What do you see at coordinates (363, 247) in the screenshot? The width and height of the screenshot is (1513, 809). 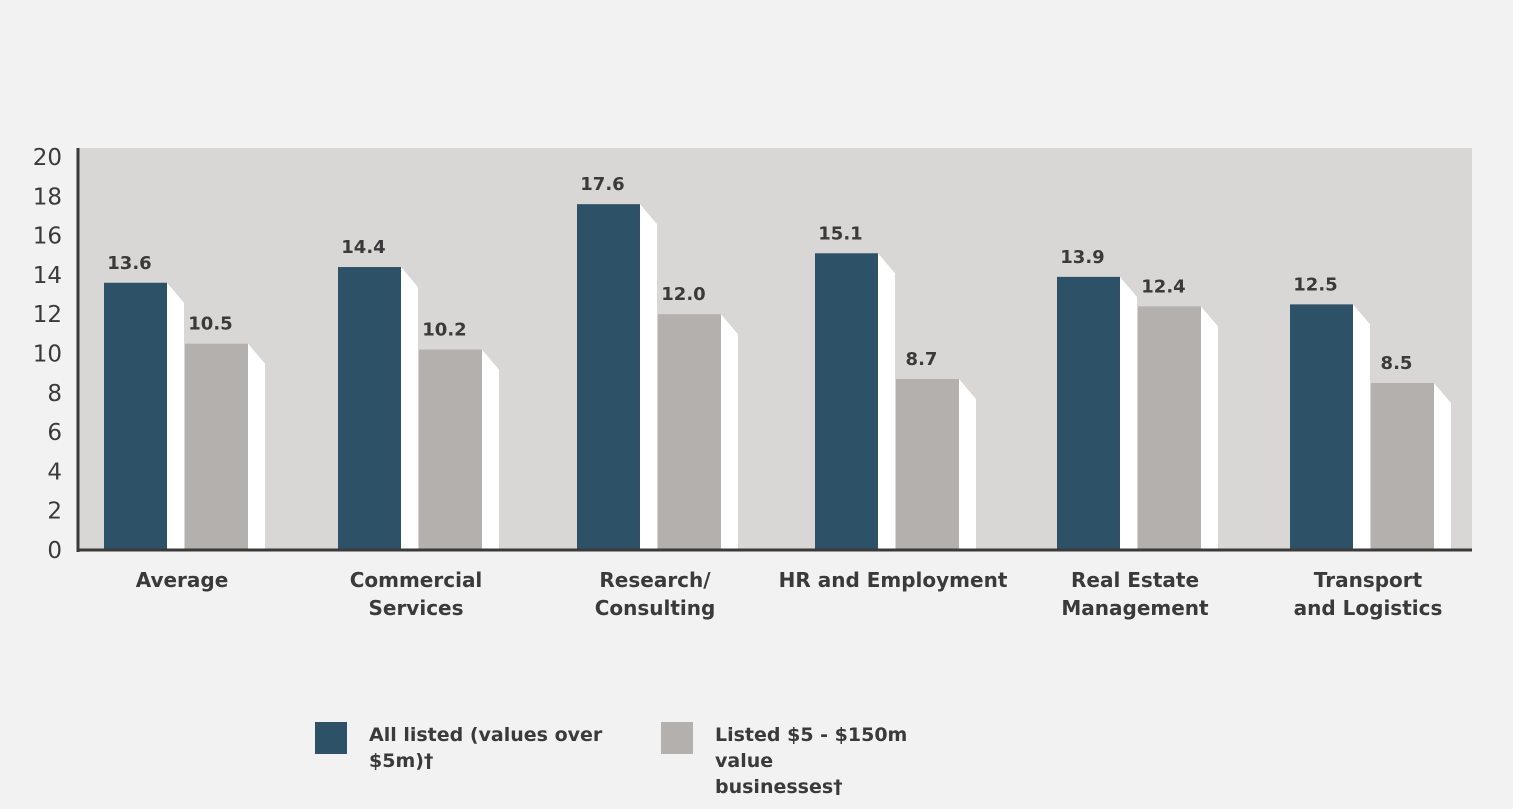 I see `data-label: 14.4` at bounding box center [363, 247].